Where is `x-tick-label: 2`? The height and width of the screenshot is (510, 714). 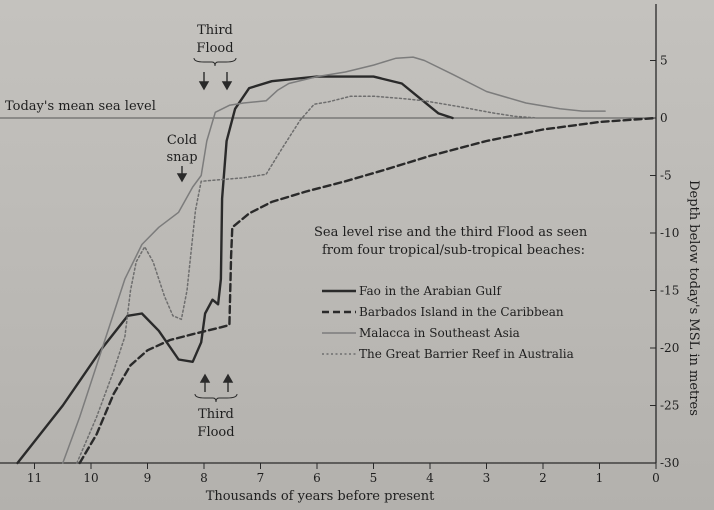 x-tick-label: 2 is located at coordinates (543, 478).